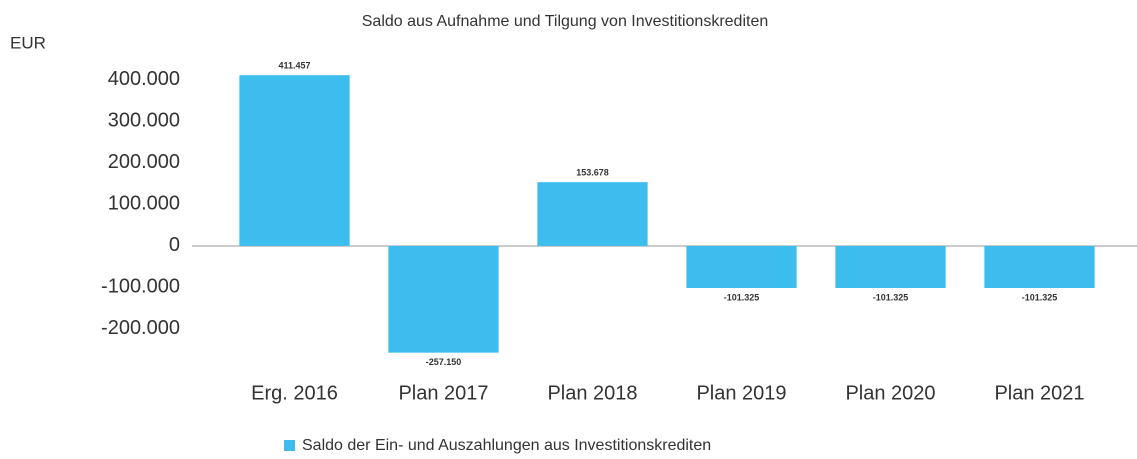  Describe the element at coordinates (289, 445) in the screenshot. I see `legend-swatch` at that location.